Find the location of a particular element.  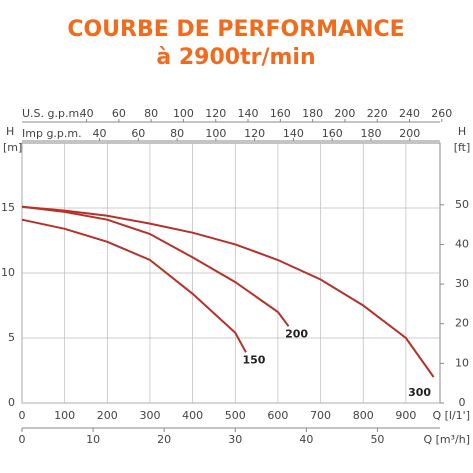

top2-label: Imp g.p.m. is located at coordinates (52, 133).